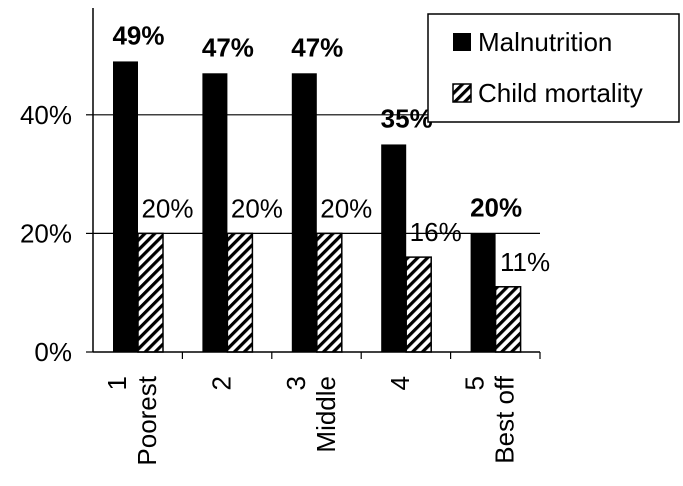  What do you see at coordinates (462, 42) in the screenshot?
I see `legend-swatch-malnutrition` at bounding box center [462, 42].